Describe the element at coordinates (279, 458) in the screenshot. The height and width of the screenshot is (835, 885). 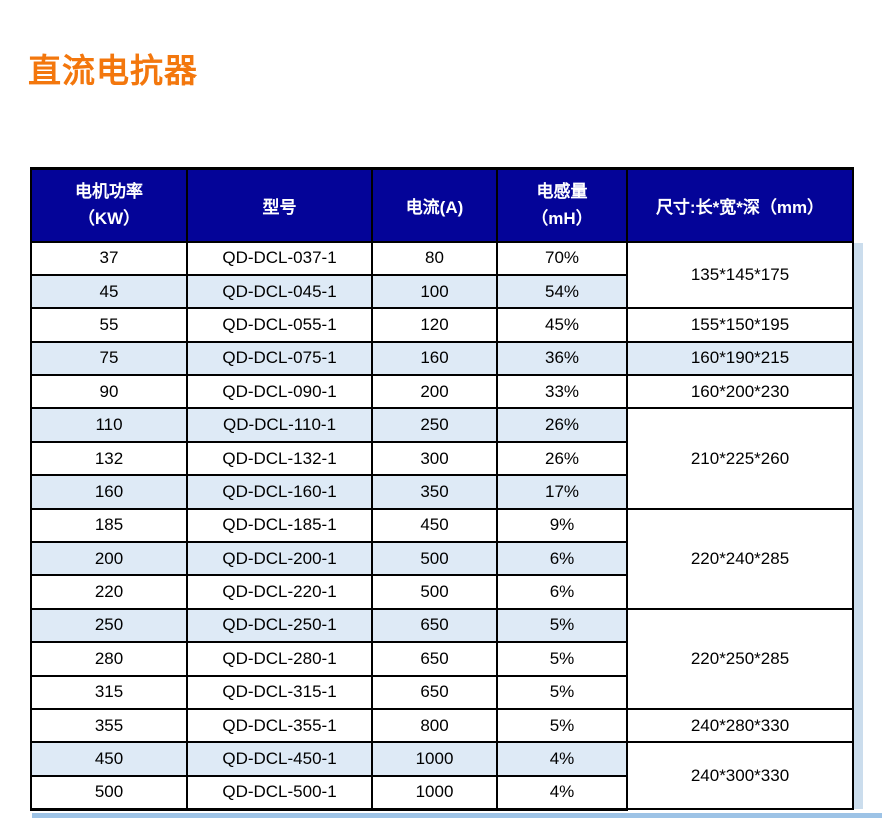
I see `cell-model: QD-DCL-132-1` at that location.